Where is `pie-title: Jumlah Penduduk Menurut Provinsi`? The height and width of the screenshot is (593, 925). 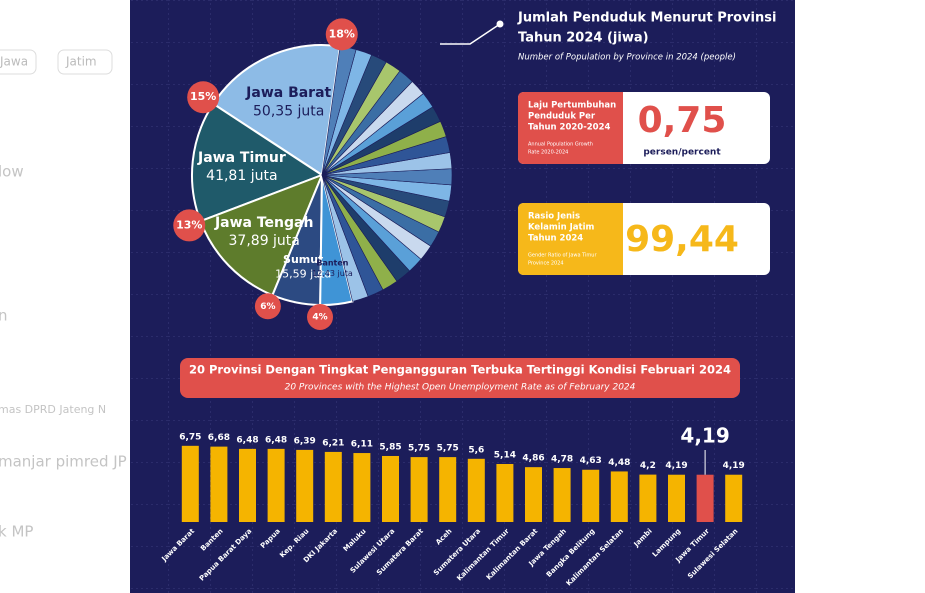 pie-title: Jumlah Penduduk Menurut Provinsi is located at coordinates (646, 18).